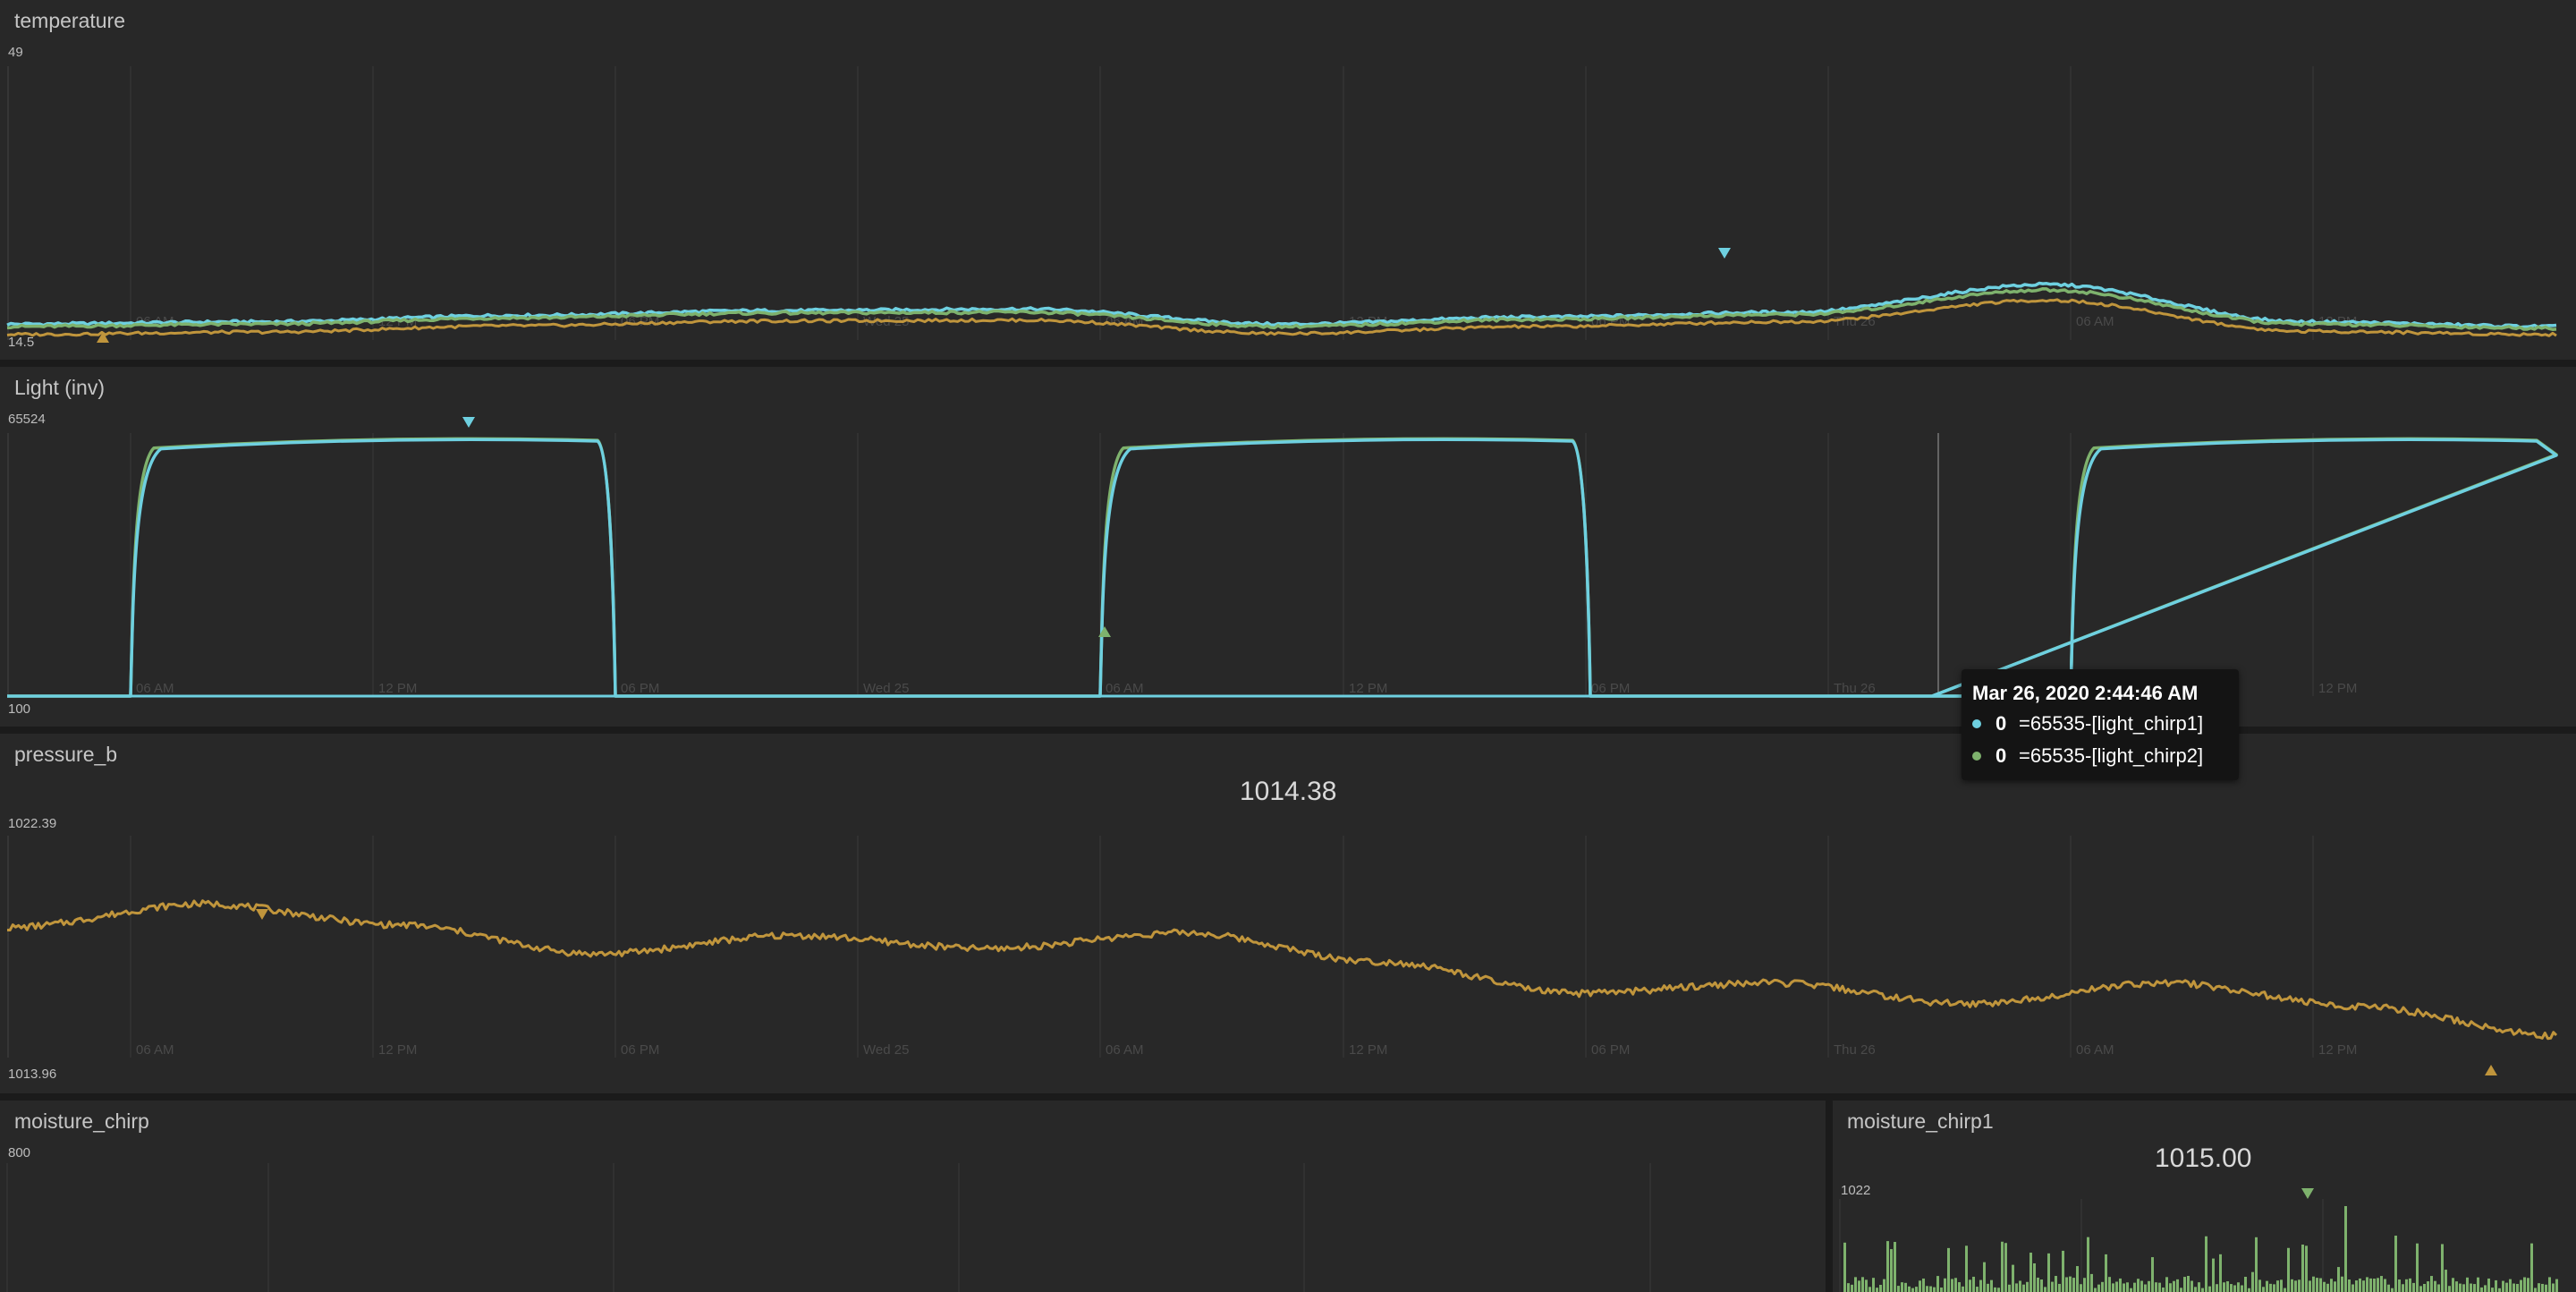 The width and height of the screenshot is (2576, 1292). What do you see at coordinates (1920, 1121) in the screenshot?
I see `panel-title: moisture_chirp1` at bounding box center [1920, 1121].